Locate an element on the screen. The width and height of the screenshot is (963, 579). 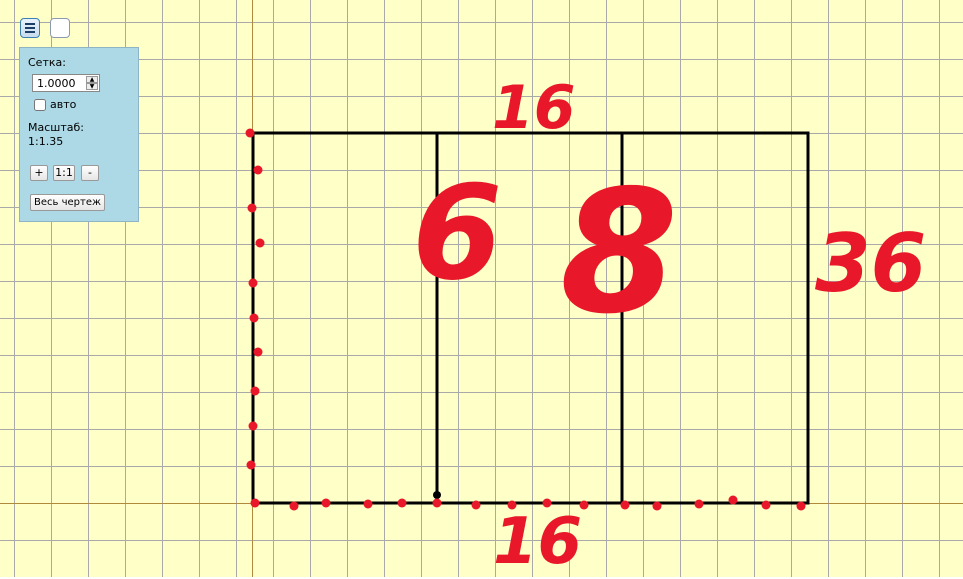
left-edge-dots is located at coordinates (255, 299).